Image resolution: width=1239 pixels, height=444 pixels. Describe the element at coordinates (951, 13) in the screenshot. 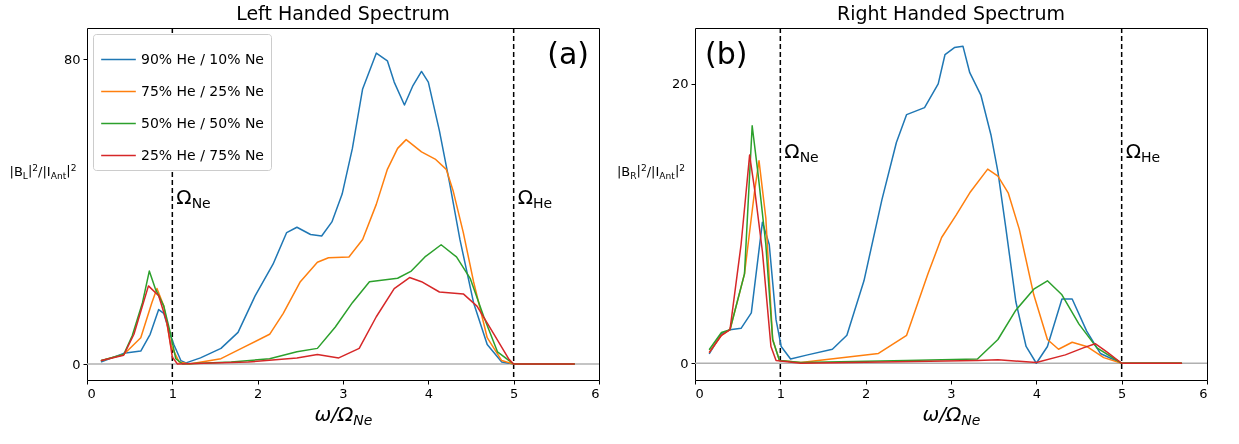

I see `chart-title: Right Handed Spectrum` at that location.